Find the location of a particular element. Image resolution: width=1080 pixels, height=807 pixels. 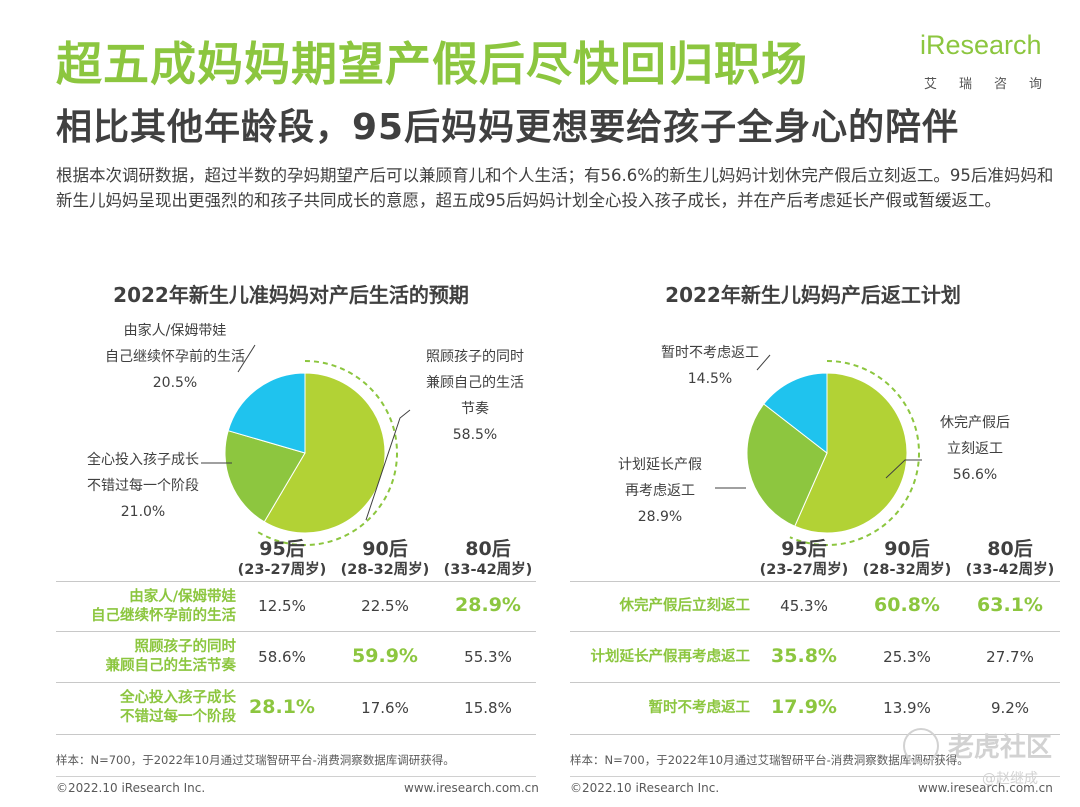

pie-label-line: 自己继续怀孕前的生活 is located at coordinates (175, 357).